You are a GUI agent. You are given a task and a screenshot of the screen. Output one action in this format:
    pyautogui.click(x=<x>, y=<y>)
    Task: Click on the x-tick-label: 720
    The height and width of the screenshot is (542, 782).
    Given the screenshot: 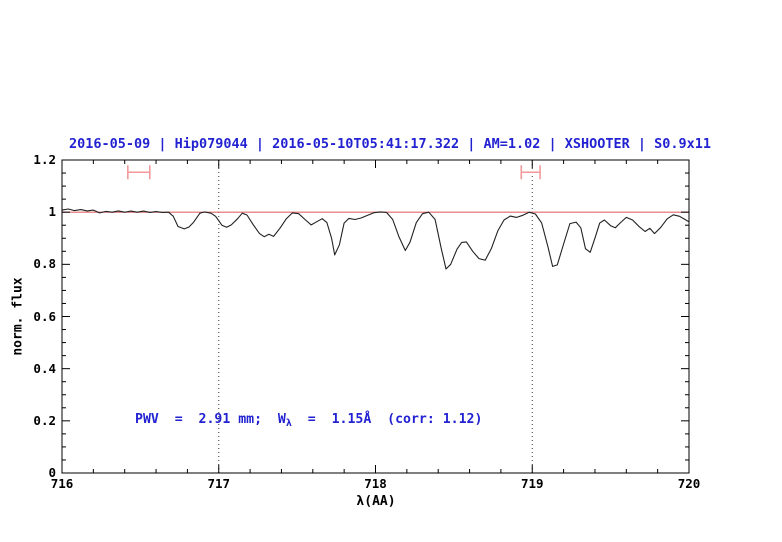 What is the action you would take?
    pyautogui.click(x=689, y=483)
    